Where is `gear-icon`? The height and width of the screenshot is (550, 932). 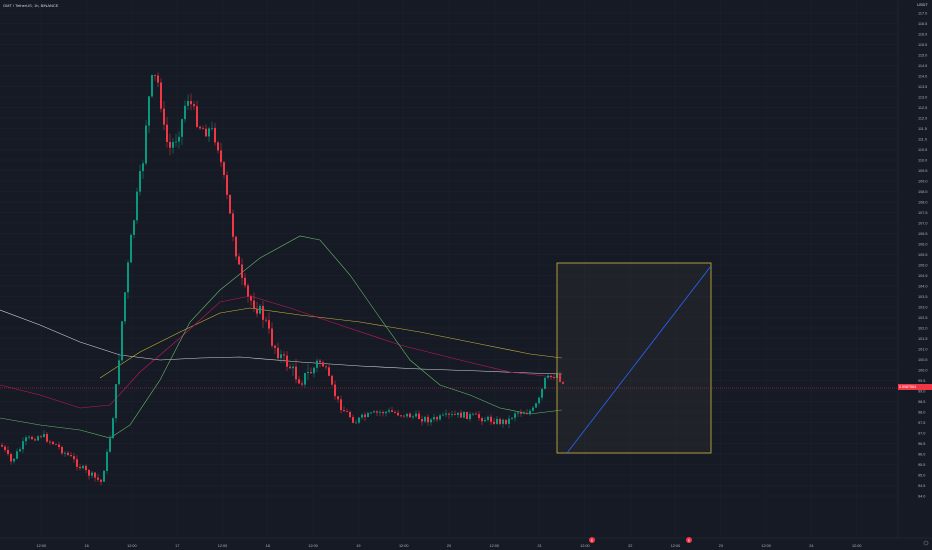 gear-icon is located at coordinates (926, 543).